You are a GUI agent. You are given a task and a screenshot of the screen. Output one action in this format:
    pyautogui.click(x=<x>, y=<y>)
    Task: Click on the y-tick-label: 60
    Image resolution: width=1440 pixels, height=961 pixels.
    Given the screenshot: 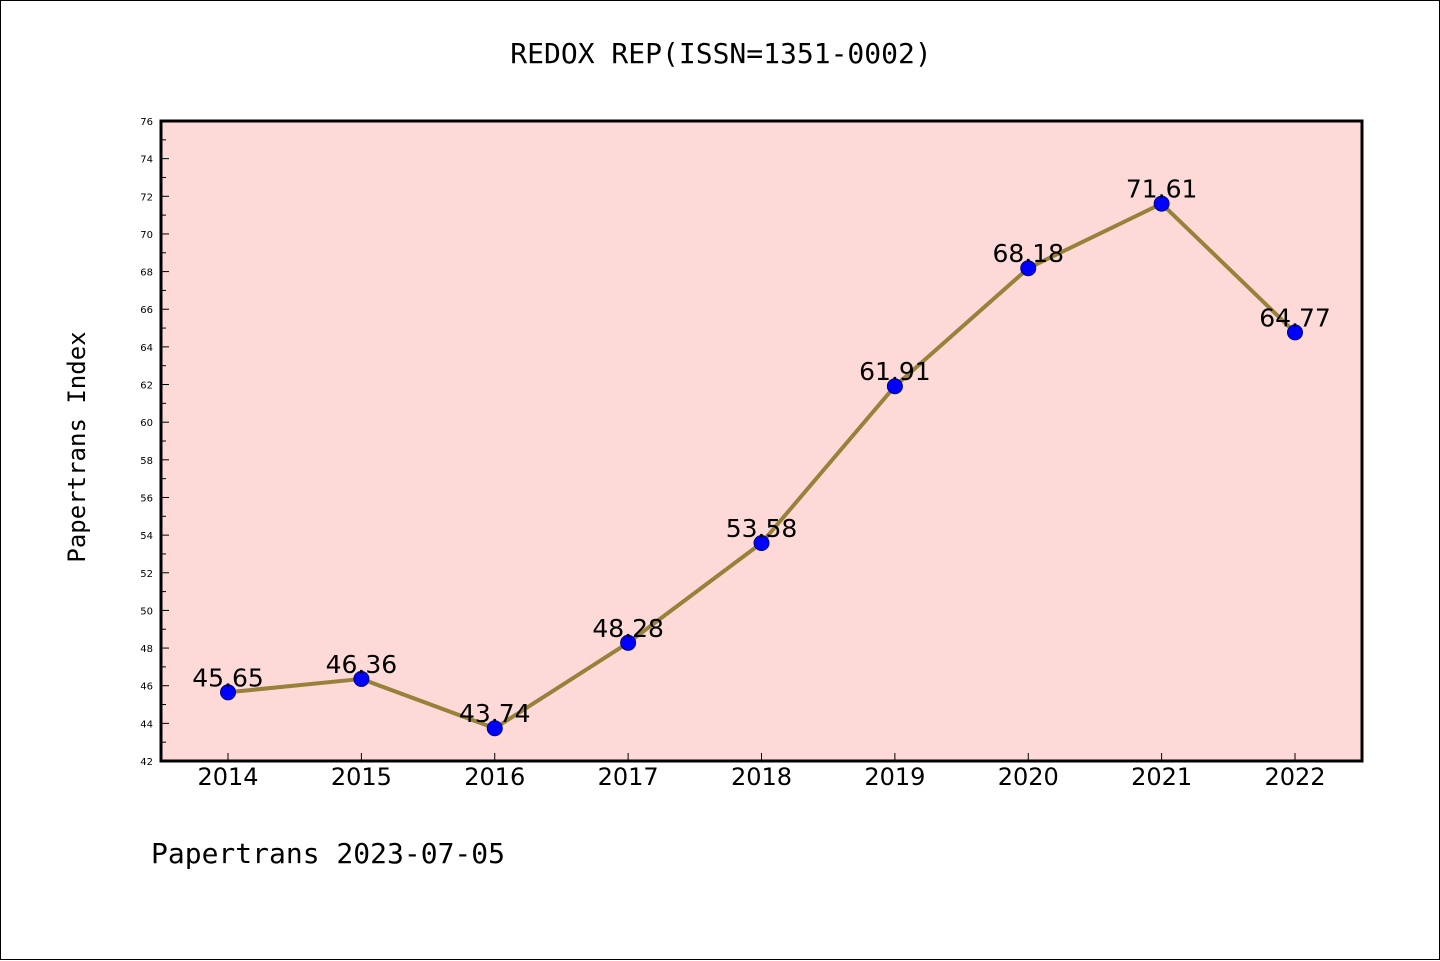 What is the action you would take?
    pyautogui.click(x=146, y=423)
    